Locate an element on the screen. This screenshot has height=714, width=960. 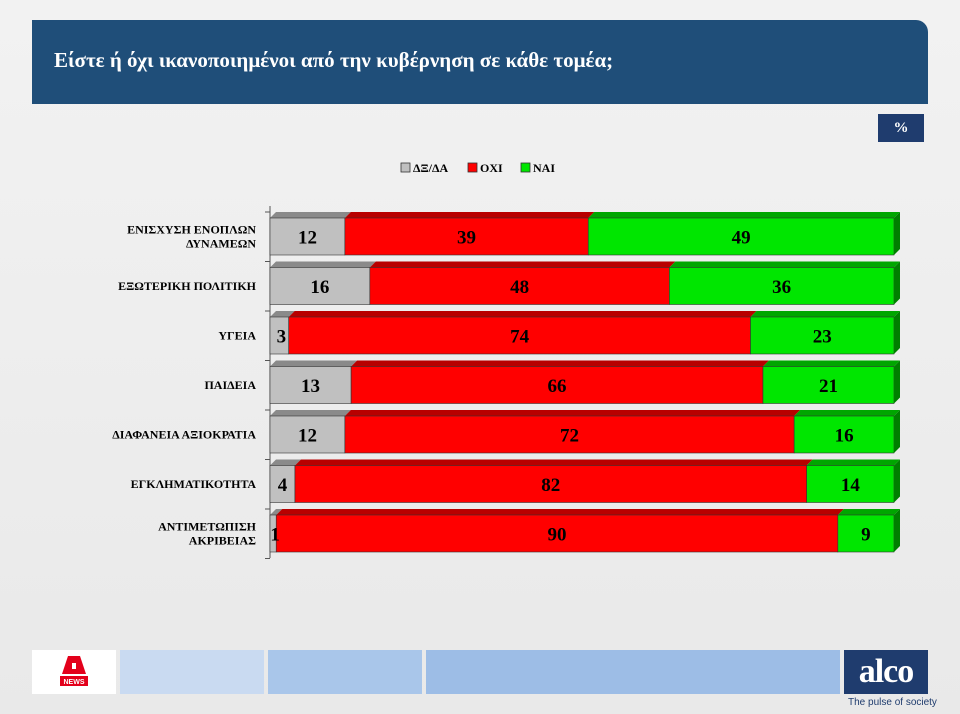
category-label: ΔΥΝΑΜΕΩΝ is located at coordinates (221, 244).